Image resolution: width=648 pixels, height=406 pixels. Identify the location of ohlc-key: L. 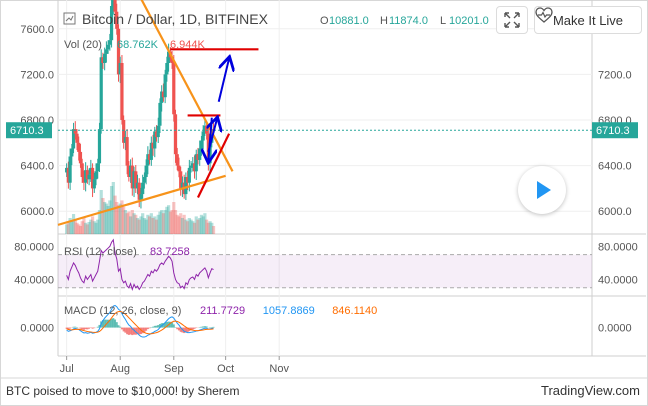
(443, 21).